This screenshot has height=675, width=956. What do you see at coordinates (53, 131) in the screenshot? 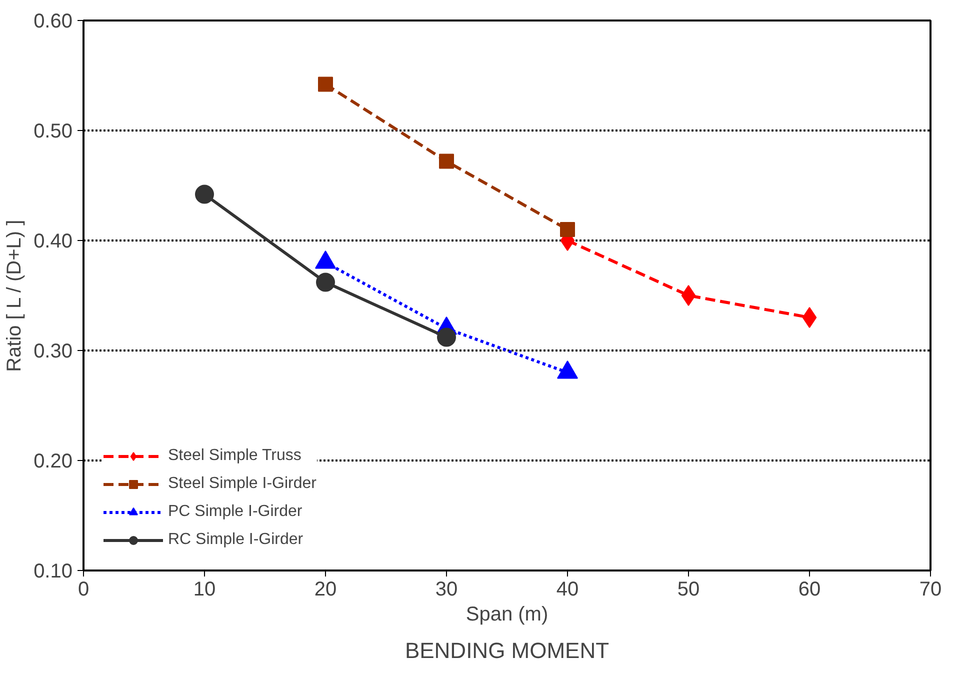
I see `y-tick-label: 0.50` at bounding box center [53, 131].